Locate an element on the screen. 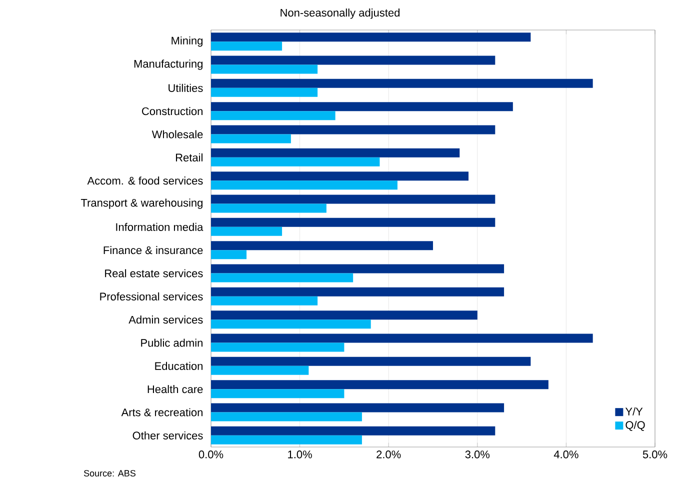  y-tick-label: Real estate services is located at coordinates (154, 273).